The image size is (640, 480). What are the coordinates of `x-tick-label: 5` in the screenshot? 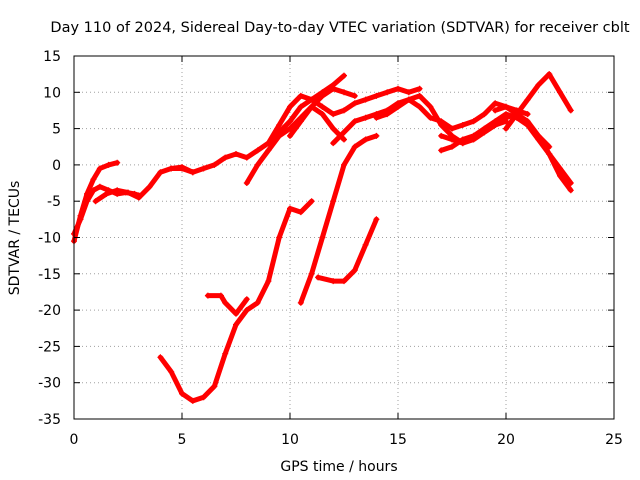 It's located at (182, 440).